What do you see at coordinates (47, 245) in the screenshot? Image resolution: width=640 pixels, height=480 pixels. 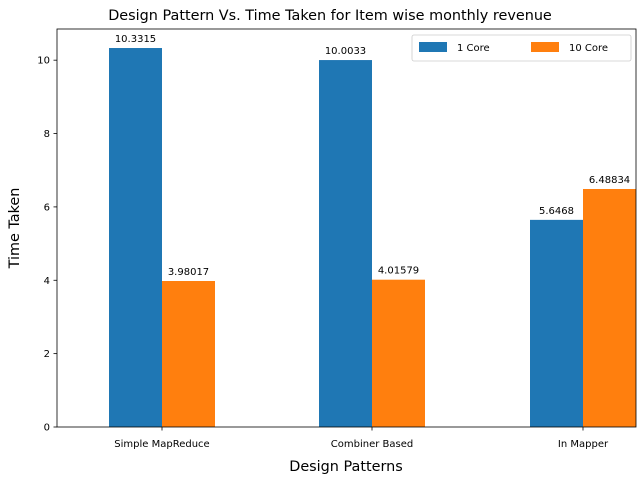 I see `y-axis: 0 2 4 6 8 10` at bounding box center [47, 245].